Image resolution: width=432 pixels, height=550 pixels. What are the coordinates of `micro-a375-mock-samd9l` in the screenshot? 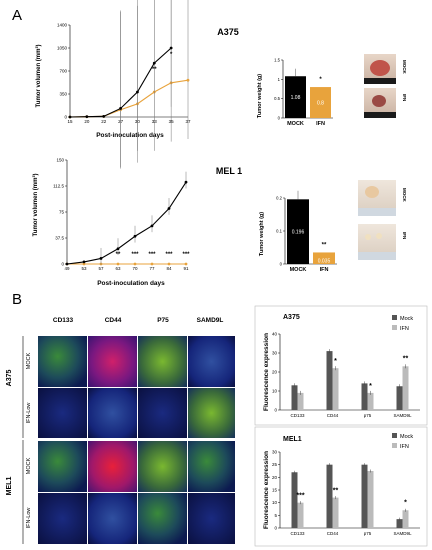 It's located at (211, 361).